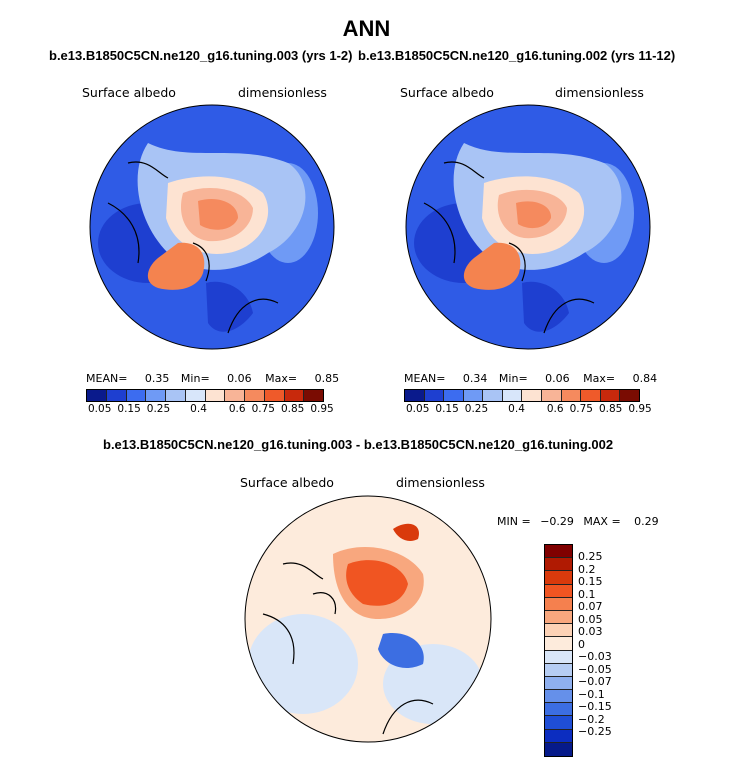  Describe the element at coordinates (377, 583) in the screenshot. I see `positive-diff-core` at that location.